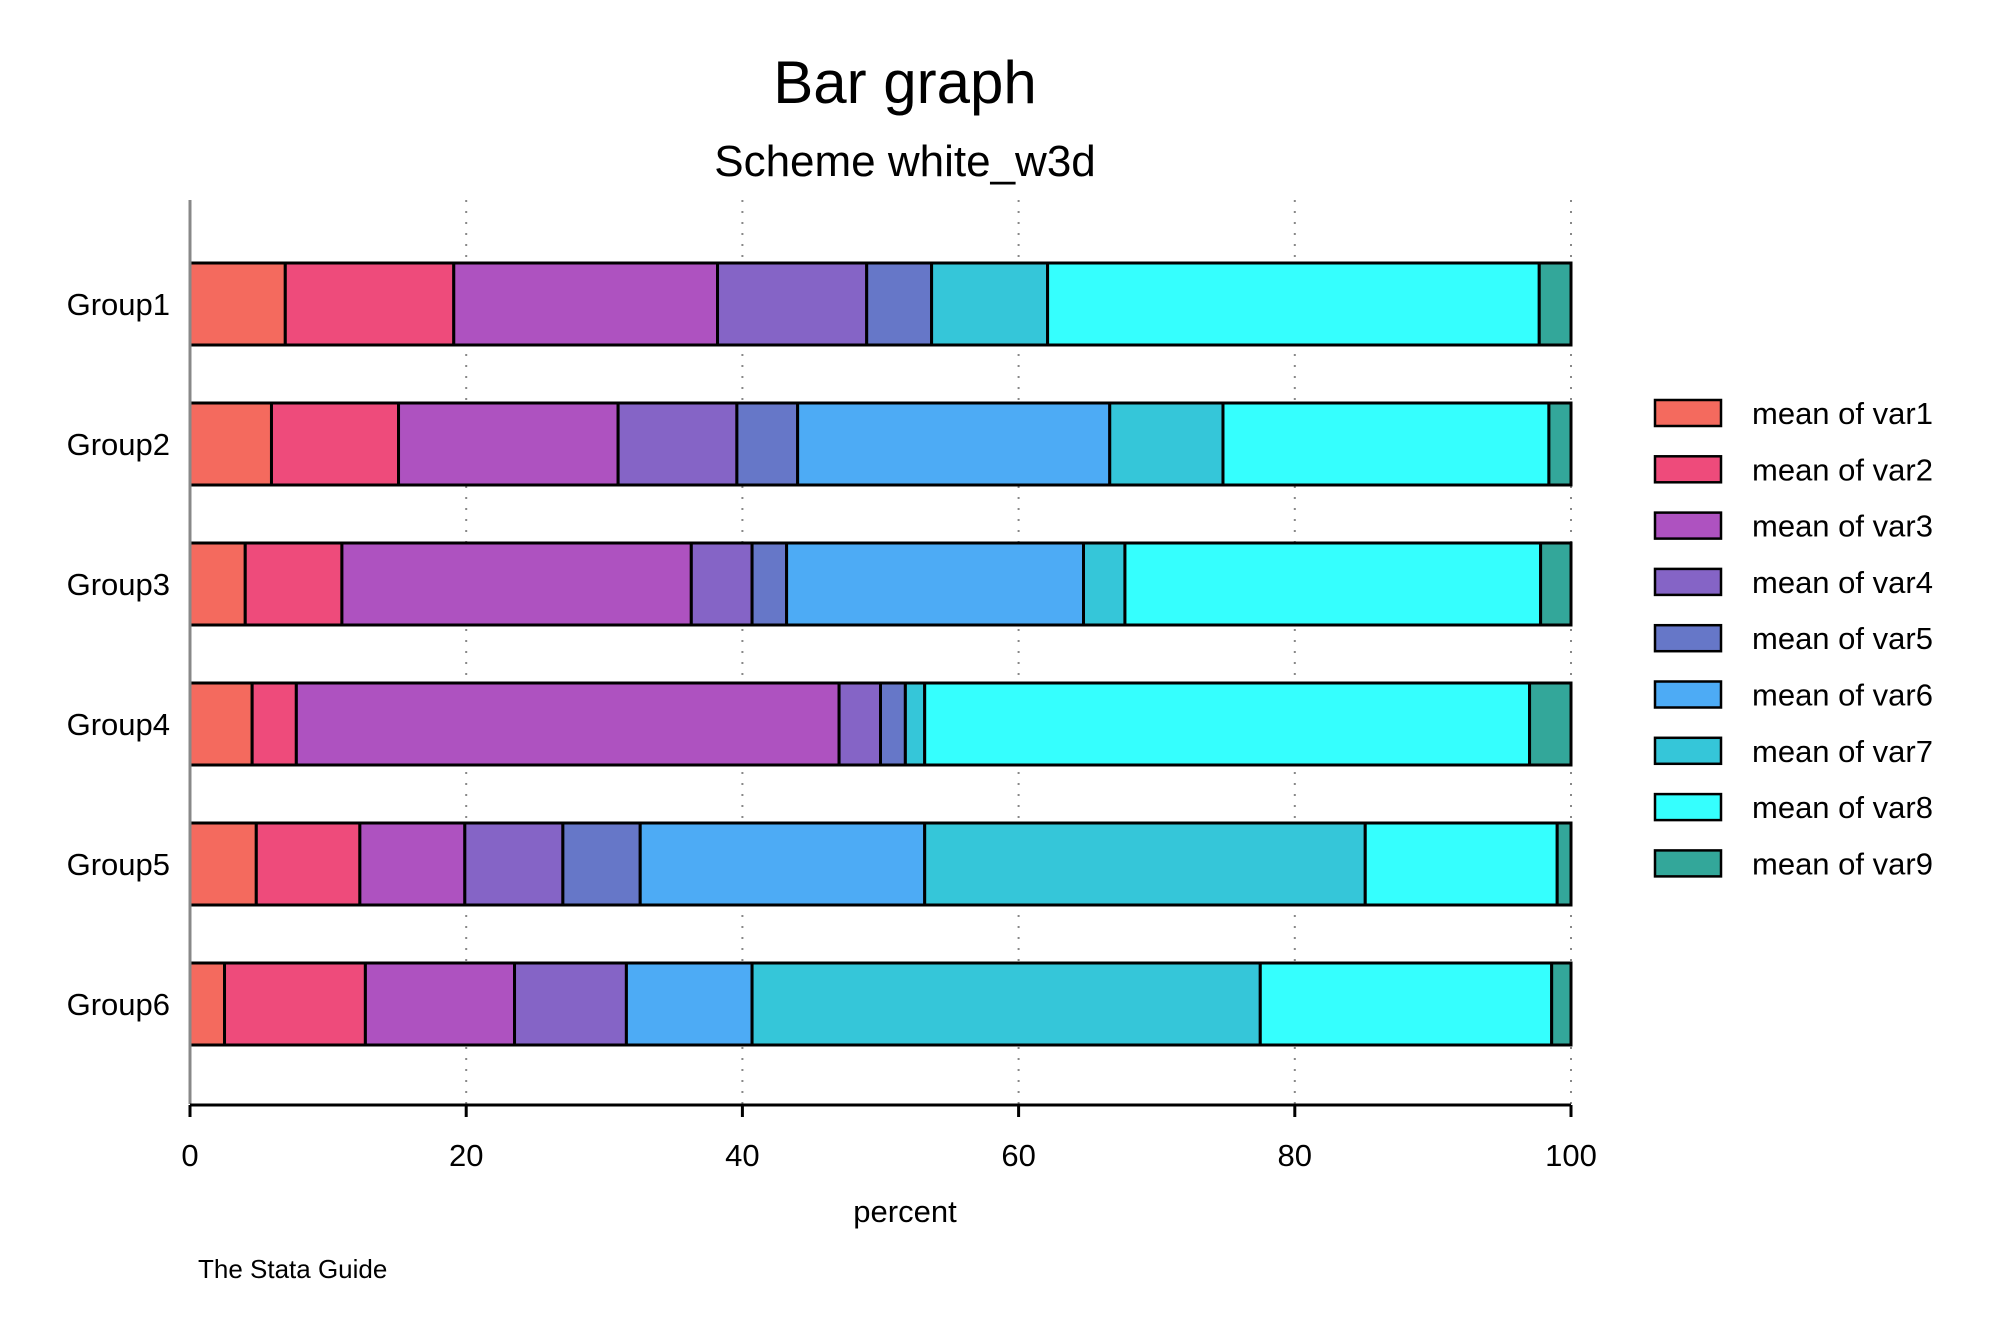  I want to click on bar-group2-var9, so click(1560, 444).